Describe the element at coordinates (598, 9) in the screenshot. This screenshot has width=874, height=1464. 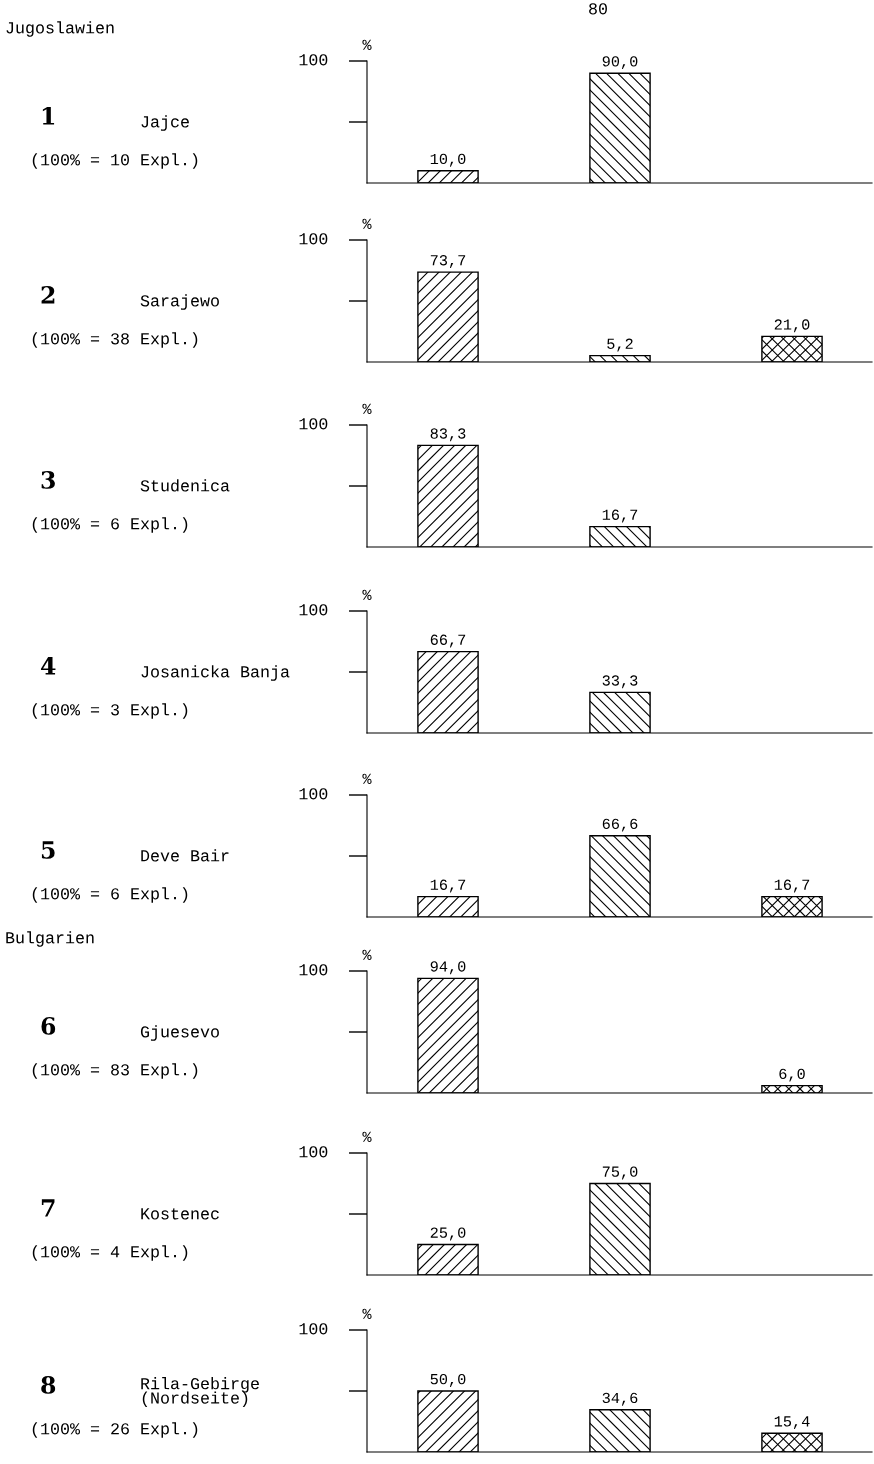
I see `text: 80` at that location.